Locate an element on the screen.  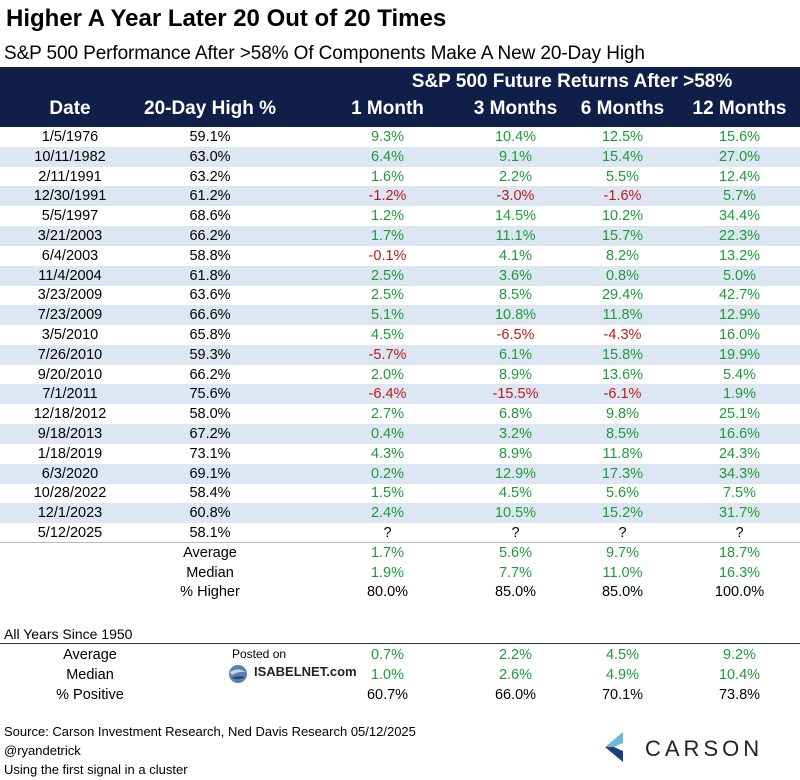
summary-row: Median 1.9% 7.7% 11.0% 16.3% is located at coordinates (400, 573).